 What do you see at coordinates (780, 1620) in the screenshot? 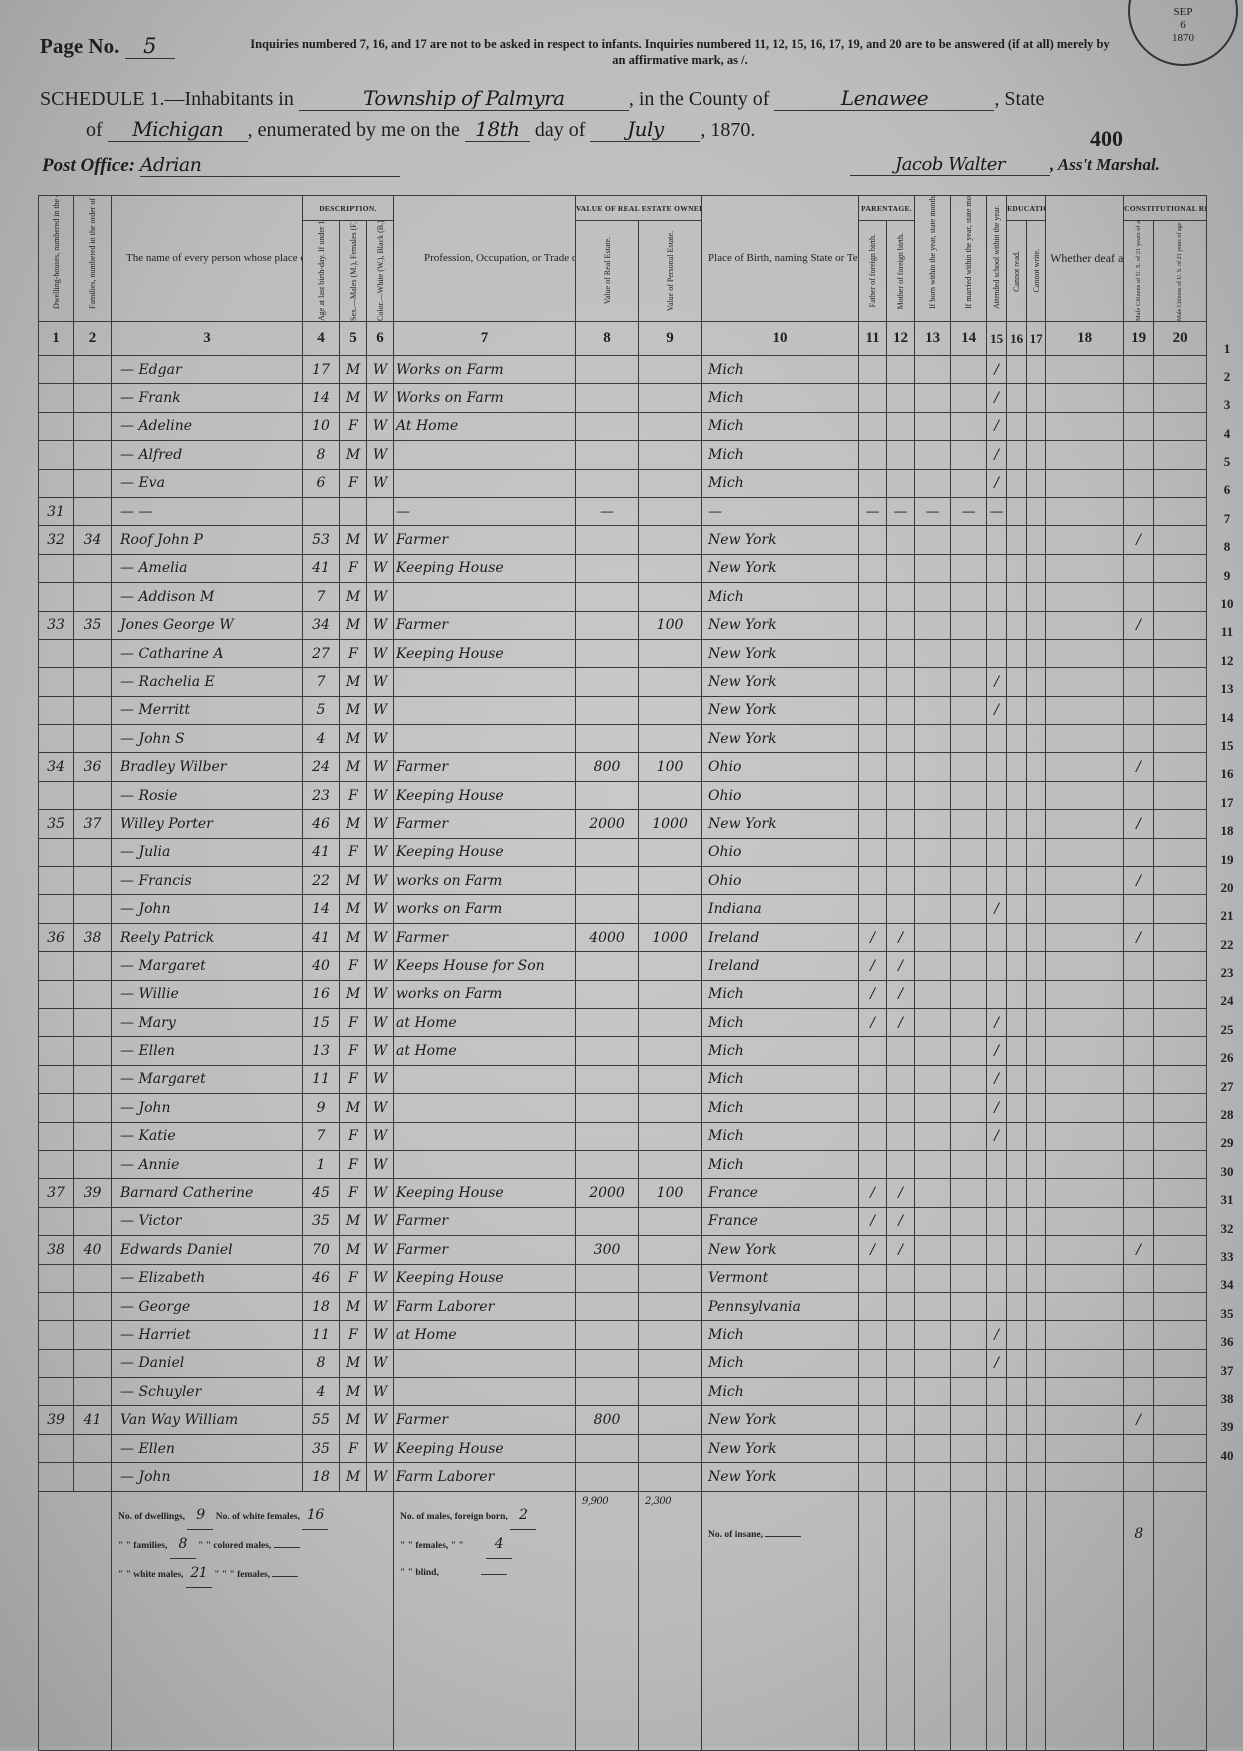
I see `summary-insane-cell: No. of insane,` at bounding box center [780, 1620].